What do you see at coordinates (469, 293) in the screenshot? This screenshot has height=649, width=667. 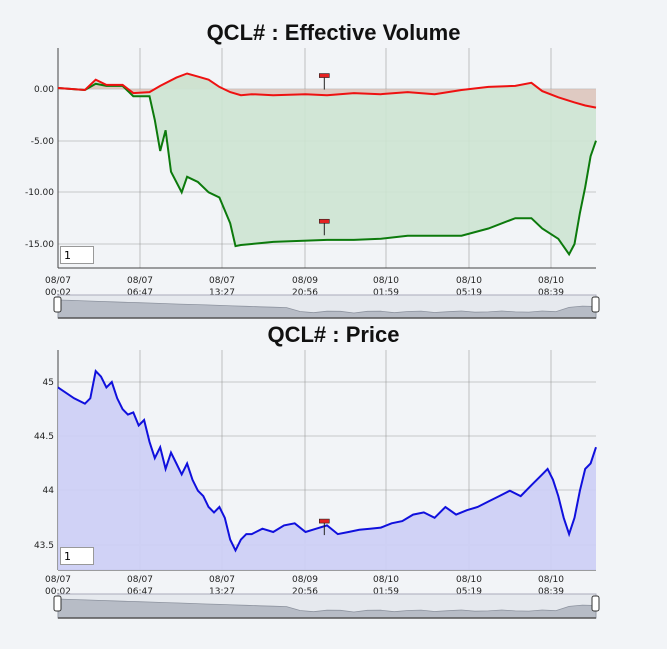 I see `ev-x-tick-time: 05:19` at bounding box center [469, 293].